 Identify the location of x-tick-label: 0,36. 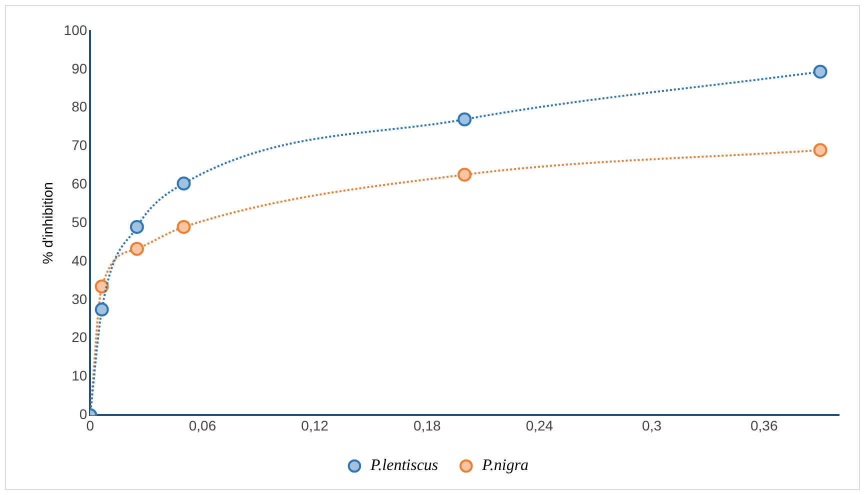
(764, 425).